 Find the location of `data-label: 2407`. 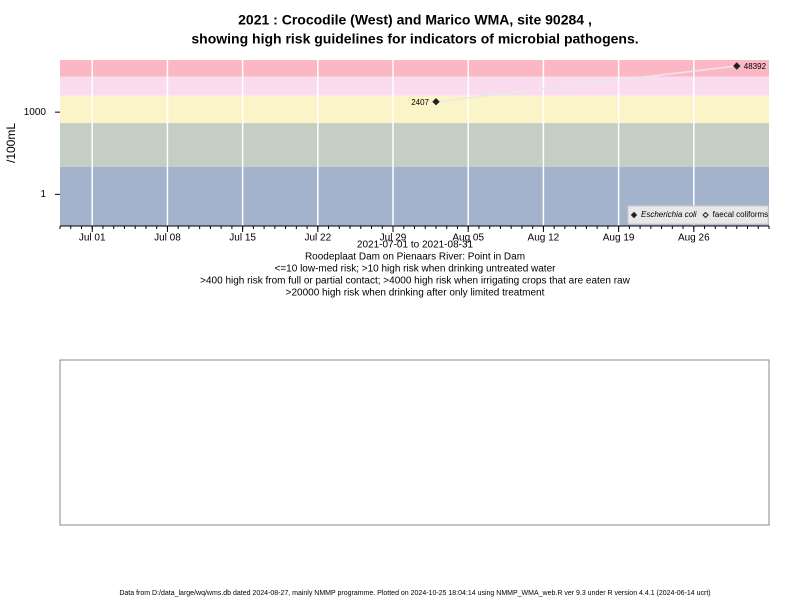

data-label: 2407 is located at coordinates (420, 102).